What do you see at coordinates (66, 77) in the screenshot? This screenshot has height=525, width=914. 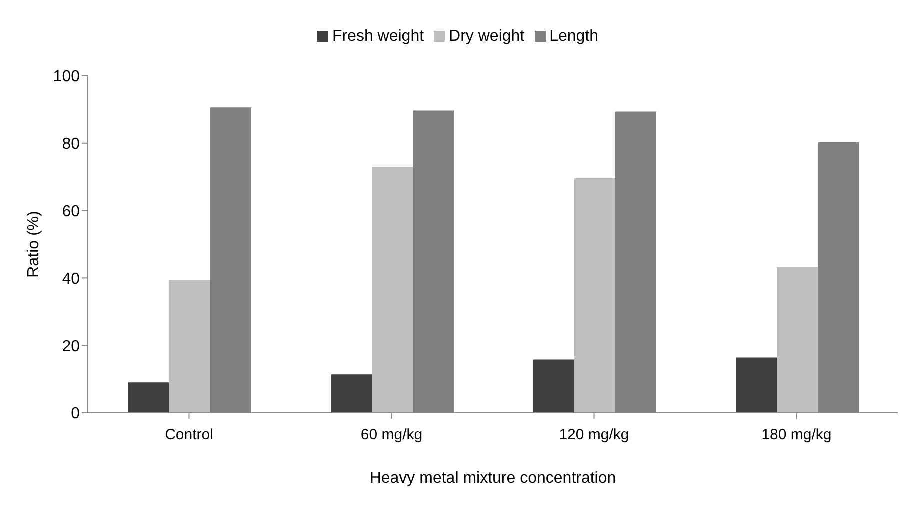 I see `y-tick-label: 100` at bounding box center [66, 77].